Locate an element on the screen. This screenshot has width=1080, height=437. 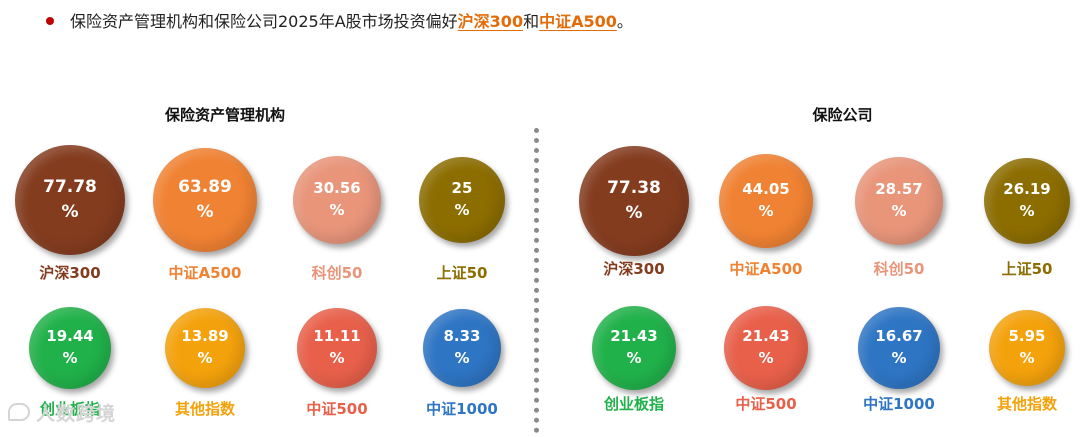
bubble-创业板指: 19.44% is located at coordinates (70, 348).